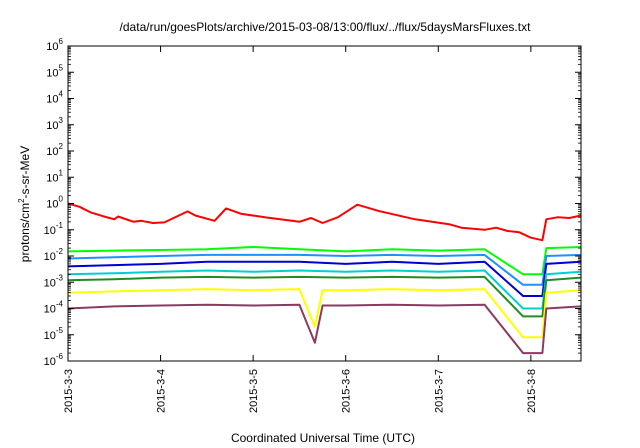  What do you see at coordinates (54, 98) in the screenshot?
I see `y-tick-label: 10⁴` at bounding box center [54, 98].